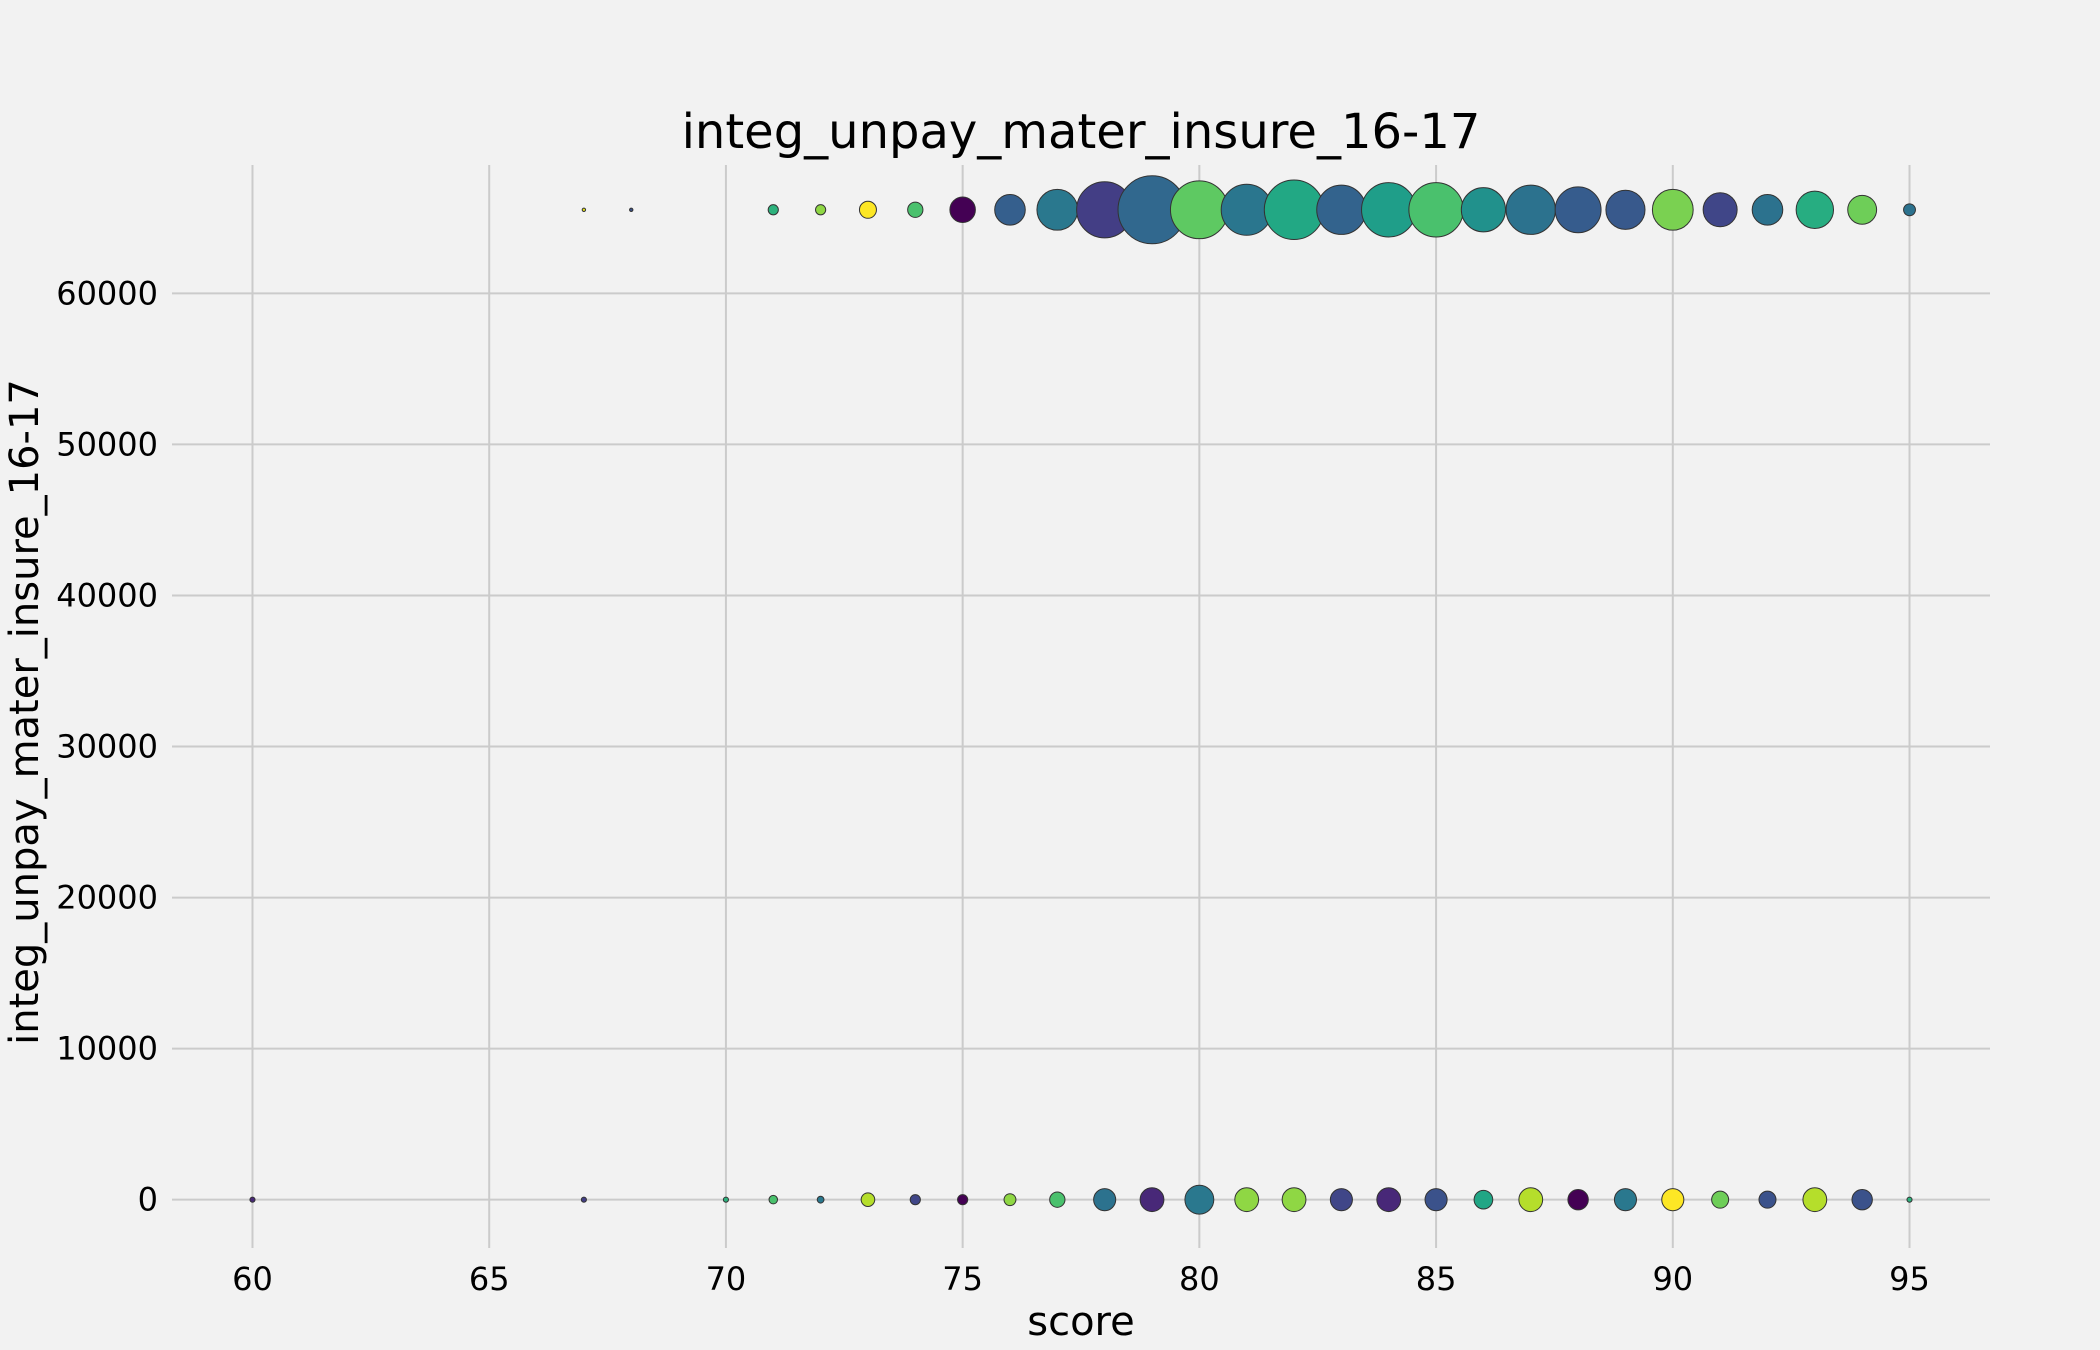  Describe the element at coordinates (107, 1049) in the screenshot. I see `y-tick-10000: 10000` at that location.